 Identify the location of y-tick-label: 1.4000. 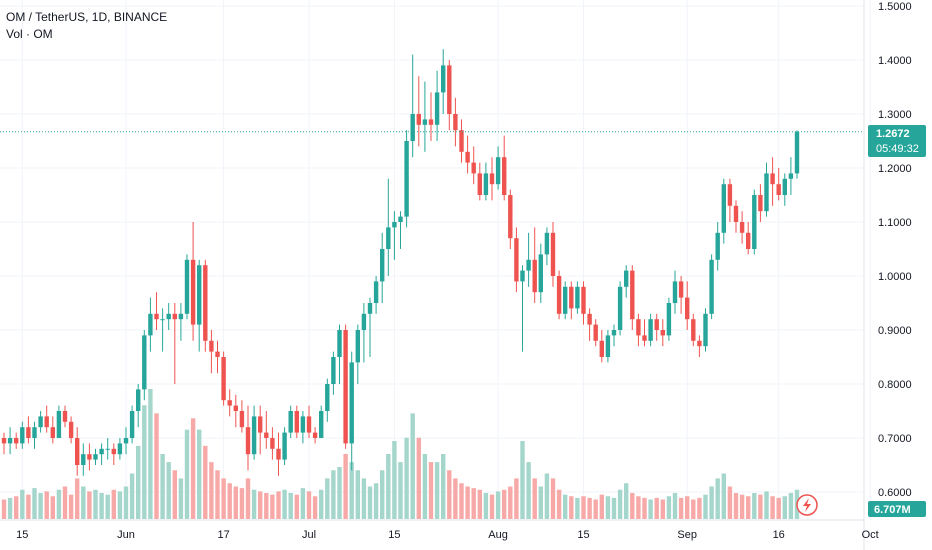
(895, 61).